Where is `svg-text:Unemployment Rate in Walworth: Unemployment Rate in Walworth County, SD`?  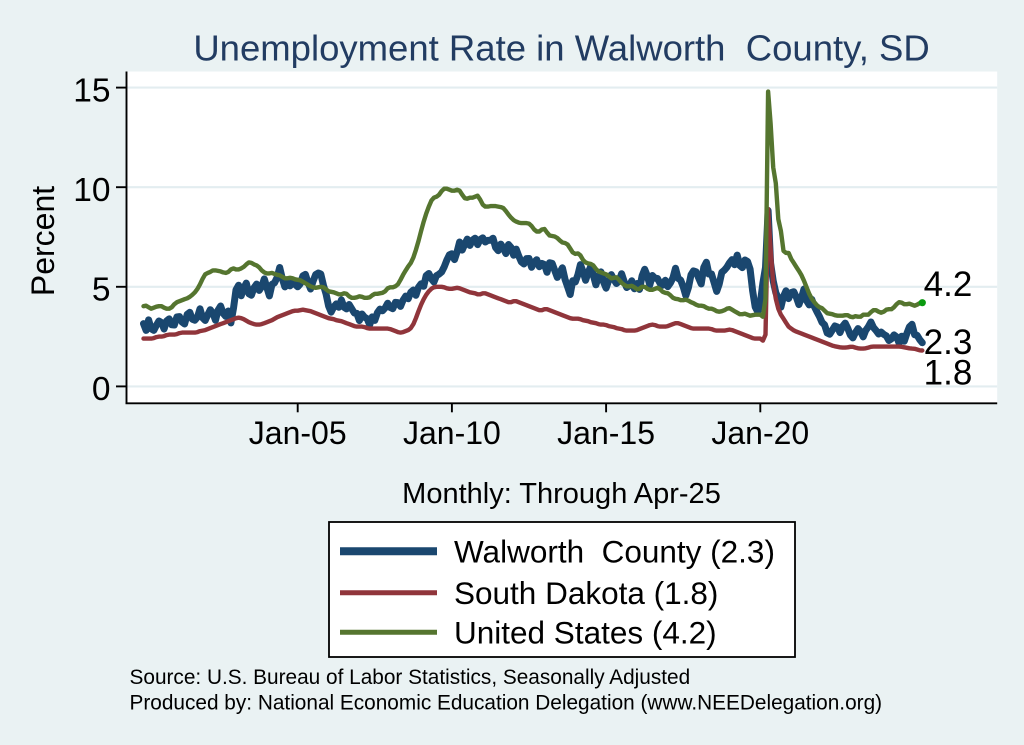 svg-text:Unemployment Rate in Walworth: Unemployment Rate in Walworth County, SD is located at coordinates (561, 47).